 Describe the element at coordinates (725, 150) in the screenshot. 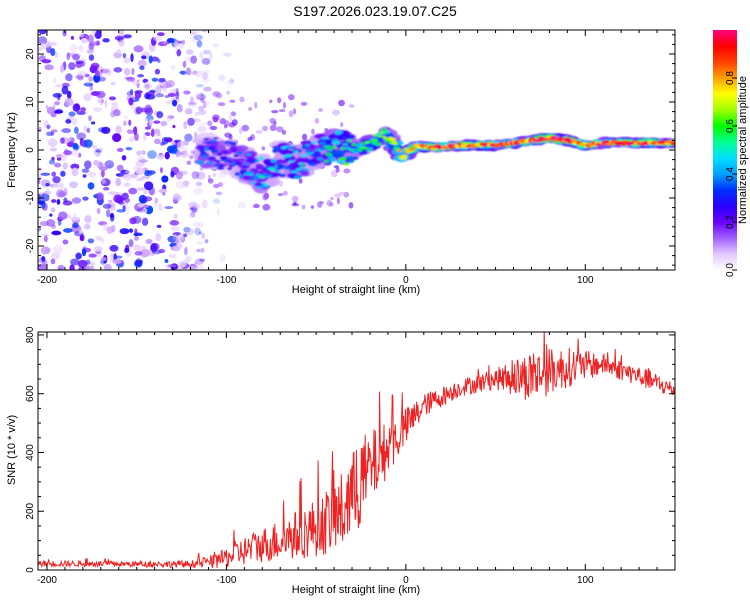

I see `colorbar-bar` at that location.